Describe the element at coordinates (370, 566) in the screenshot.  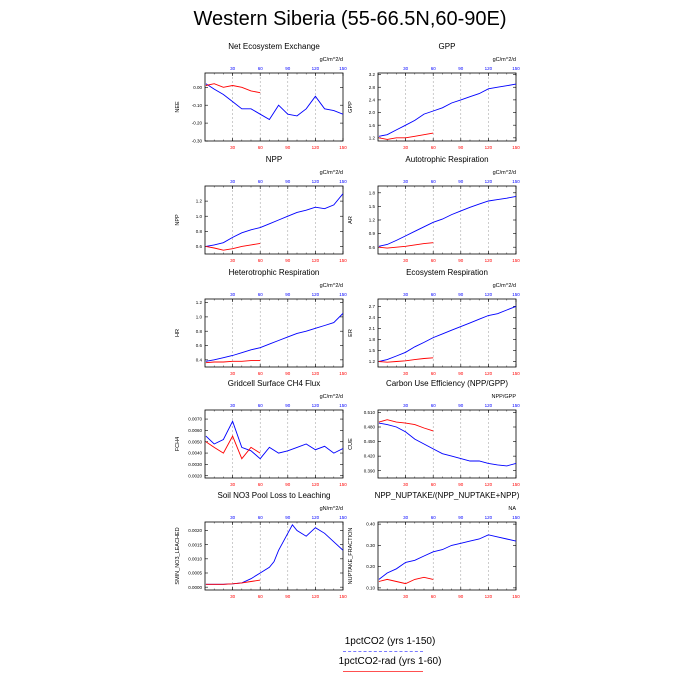
I see `y-tick-label: 0.20` at that location.